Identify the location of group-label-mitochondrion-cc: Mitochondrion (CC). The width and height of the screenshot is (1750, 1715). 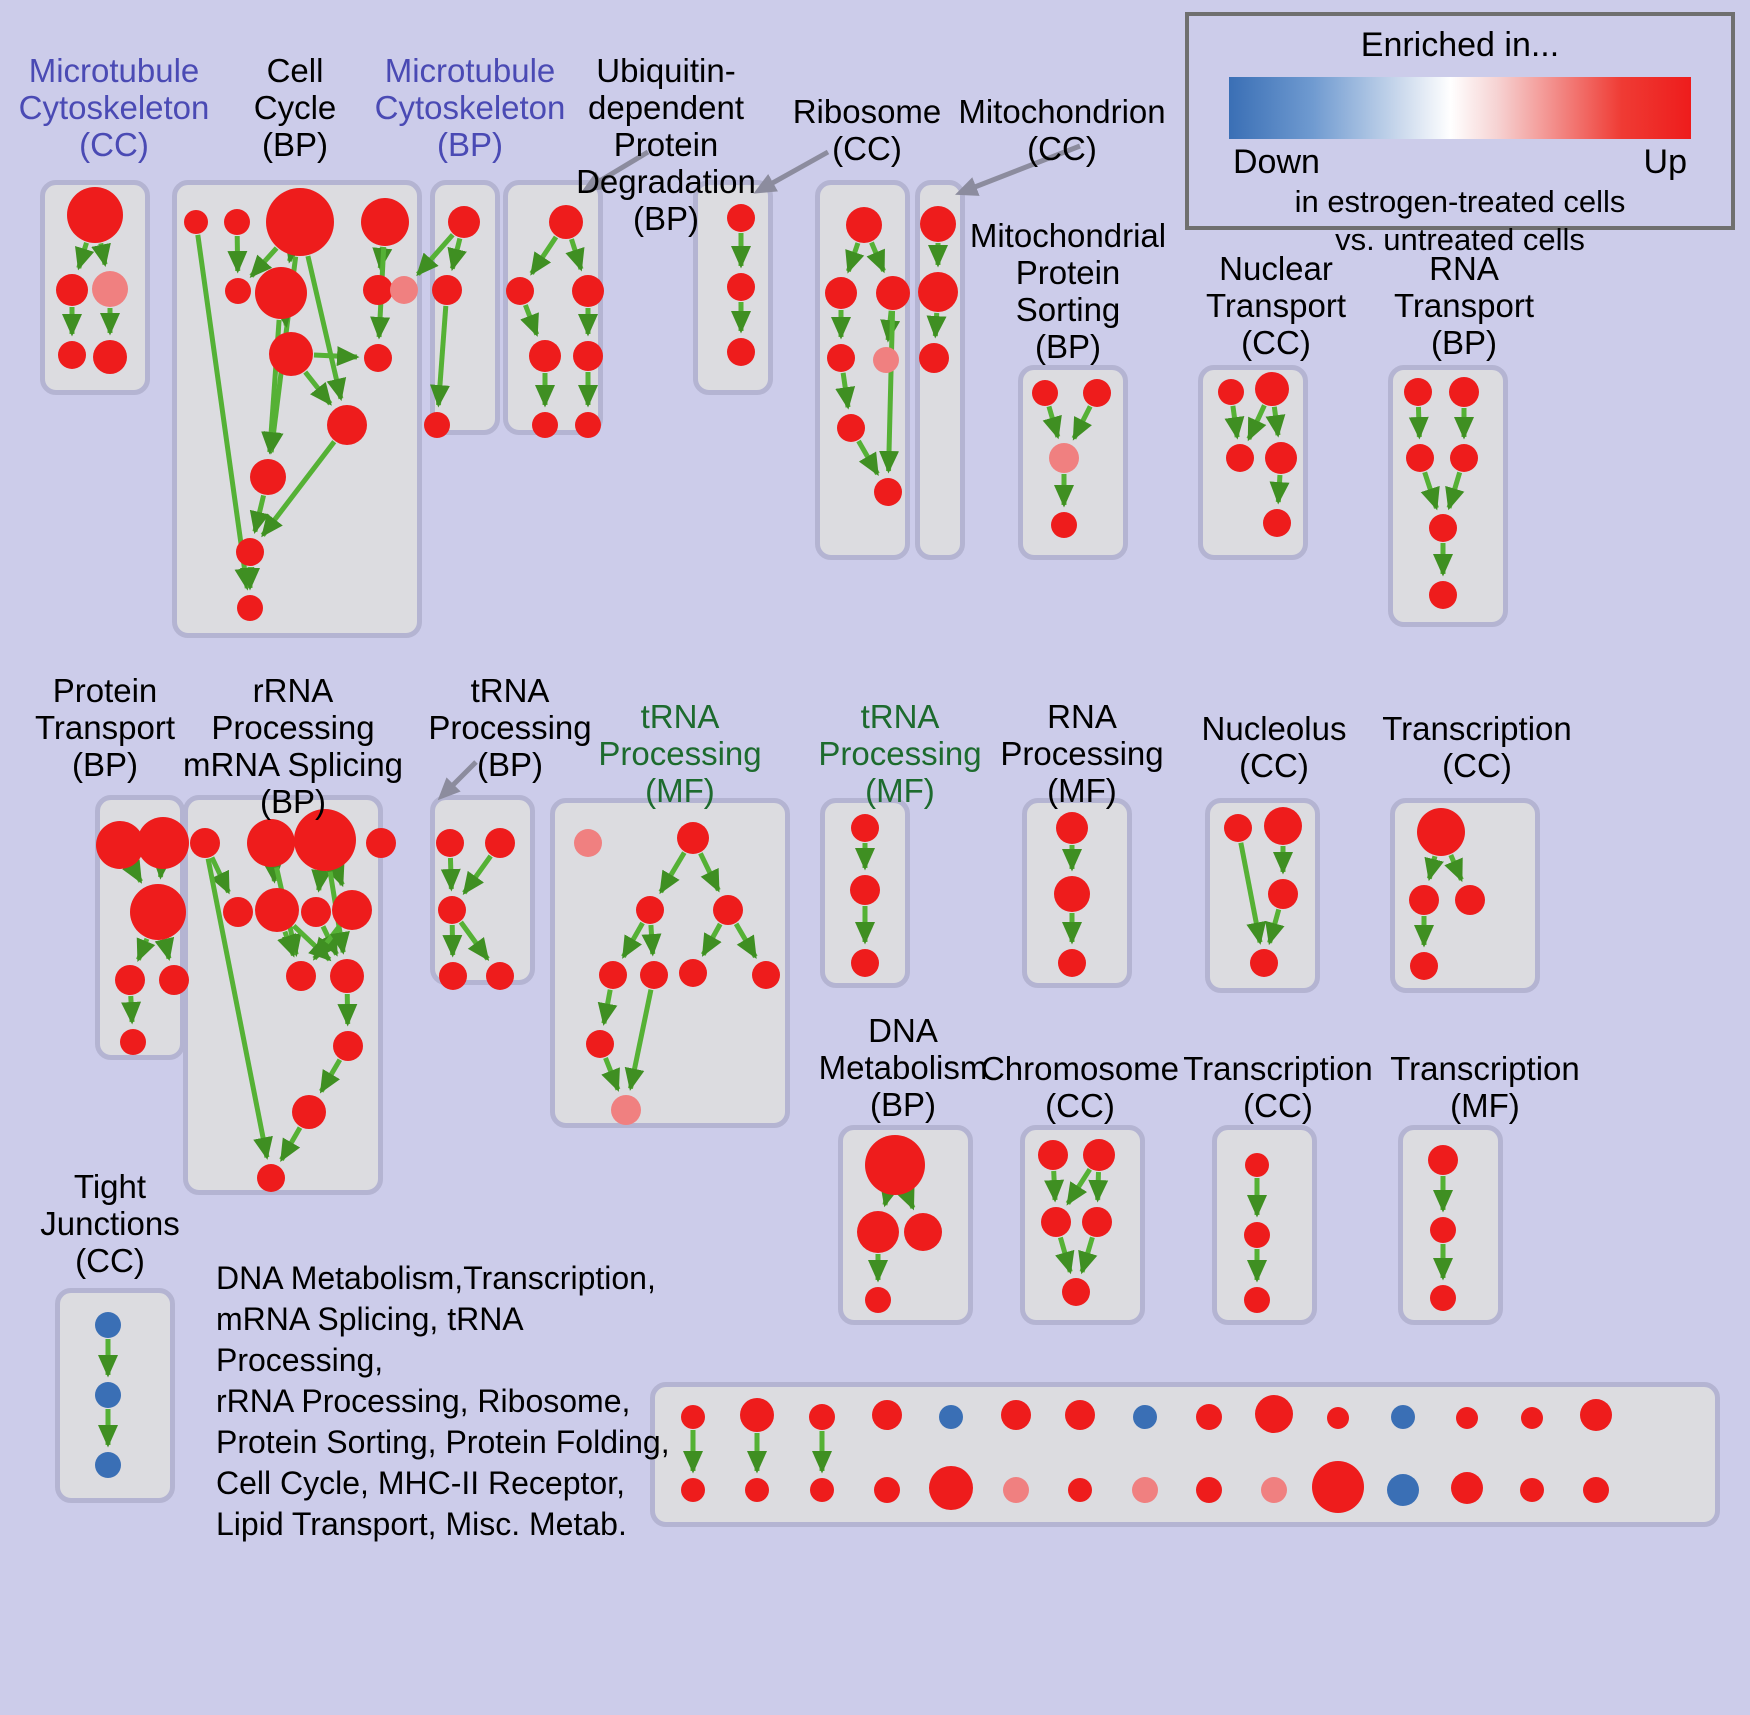
(1062, 130).